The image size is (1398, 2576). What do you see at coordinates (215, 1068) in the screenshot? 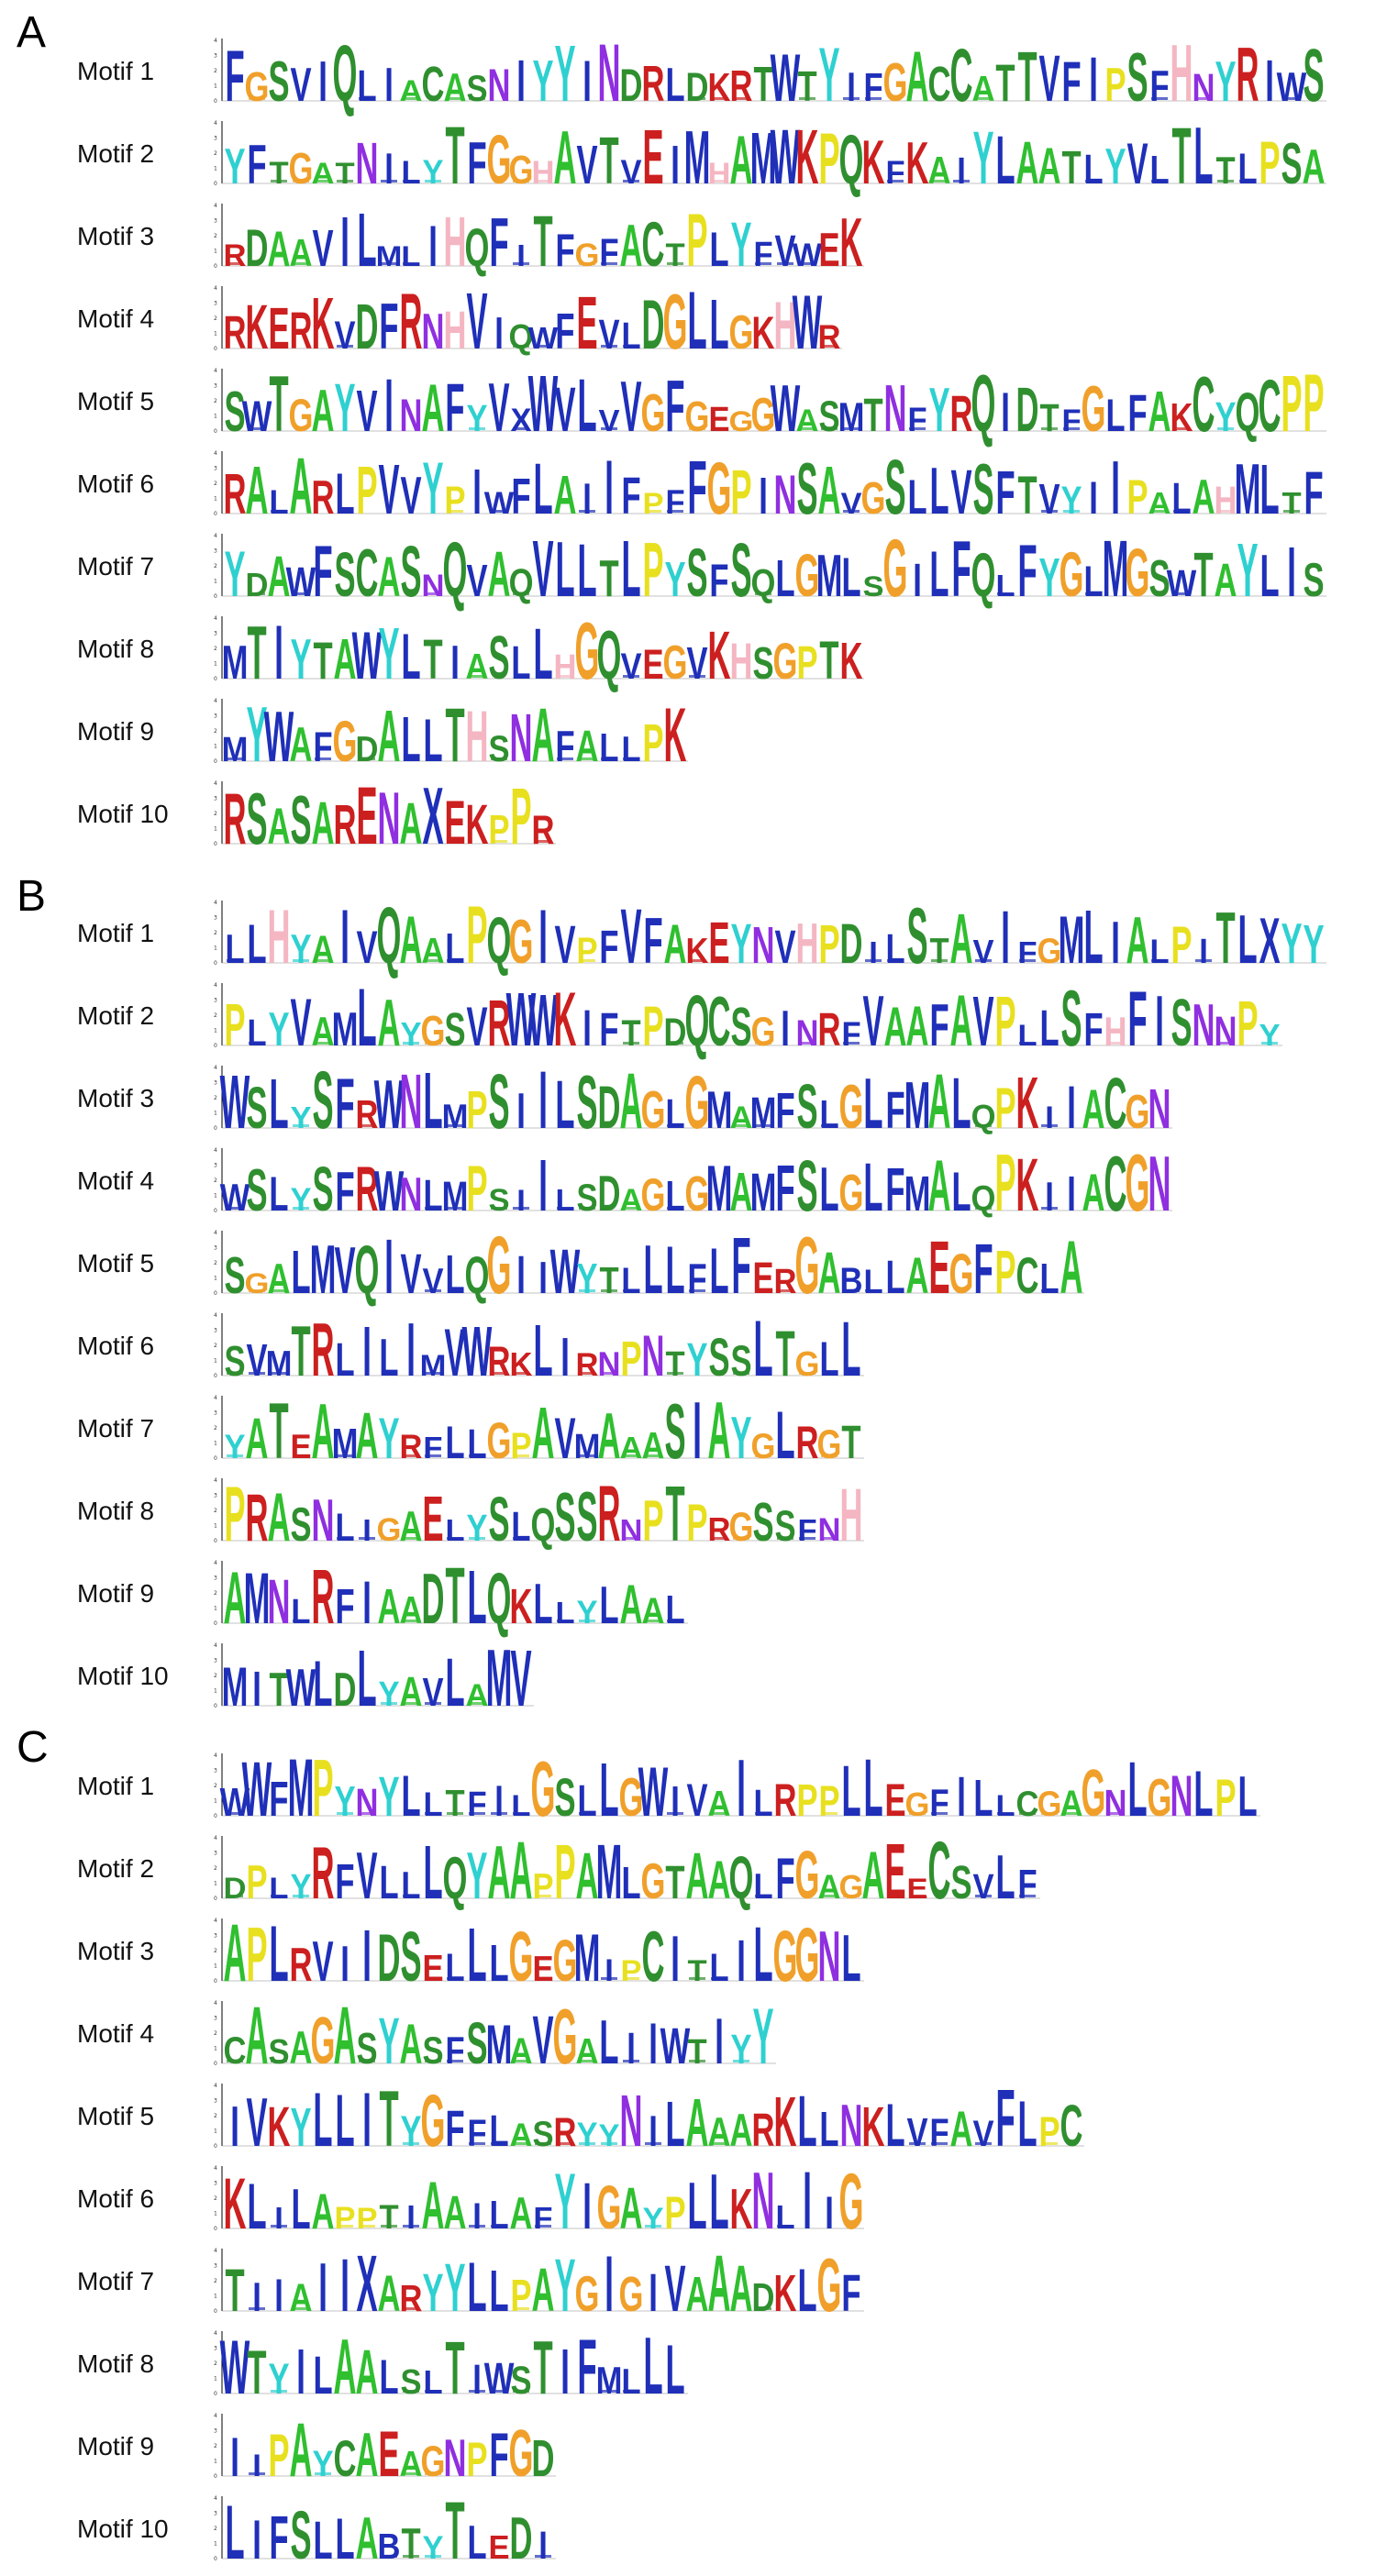
I see `axis-tick-label: 4` at bounding box center [215, 1068].